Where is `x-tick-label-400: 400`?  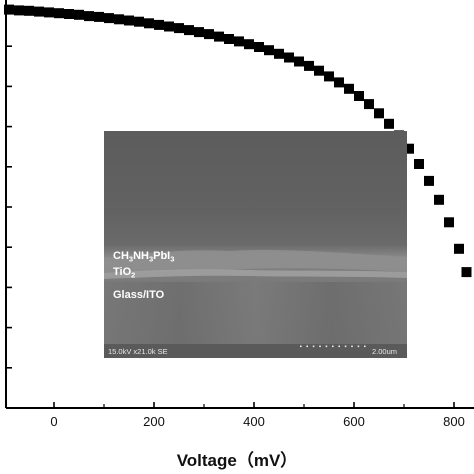 x-tick-label-400: 400 is located at coordinates (254, 421).